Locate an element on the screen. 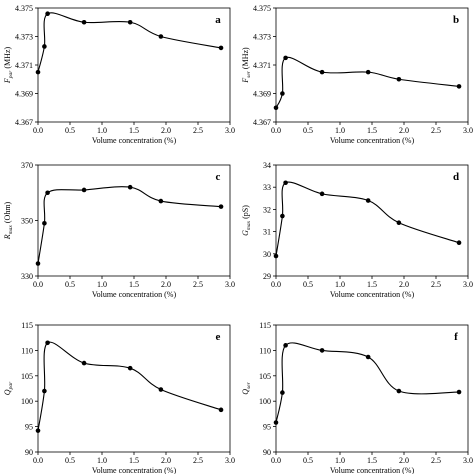  y-tick-label: 31 is located at coordinates (267, 232).